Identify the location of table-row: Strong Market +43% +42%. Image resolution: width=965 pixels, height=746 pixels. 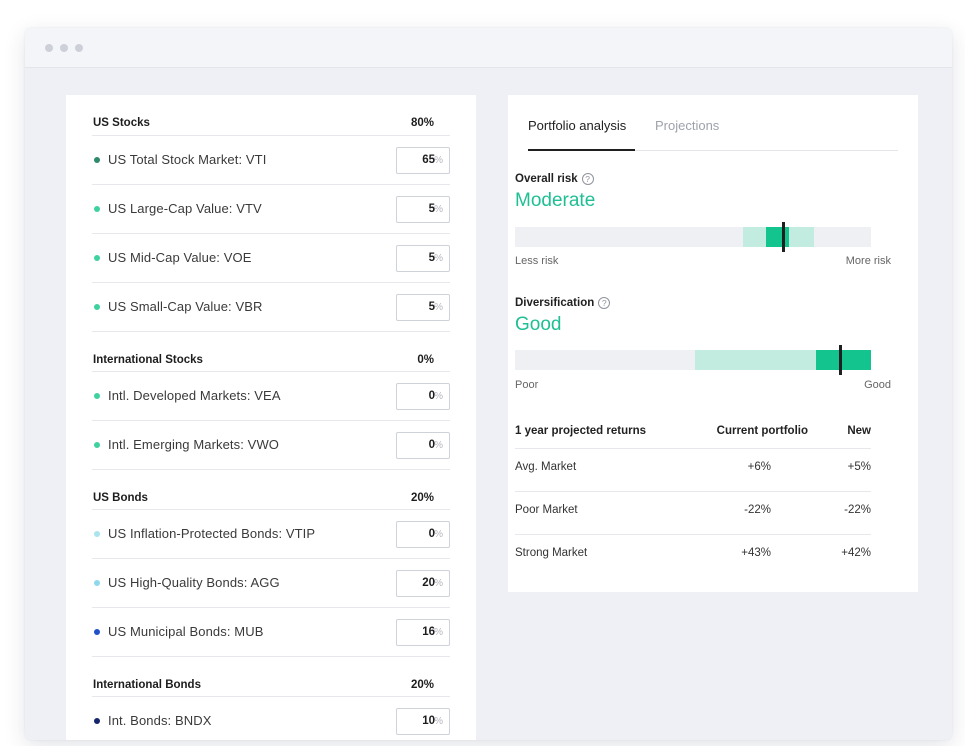
(693, 556).